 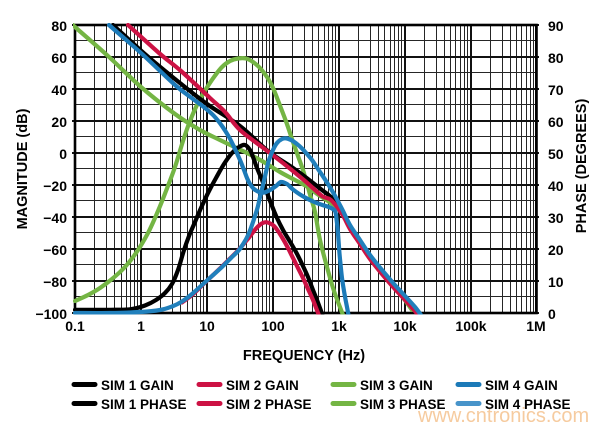 What do you see at coordinates (55, 282) in the screenshot?
I see `svg-text: −80` at bounding box center [55, 282].